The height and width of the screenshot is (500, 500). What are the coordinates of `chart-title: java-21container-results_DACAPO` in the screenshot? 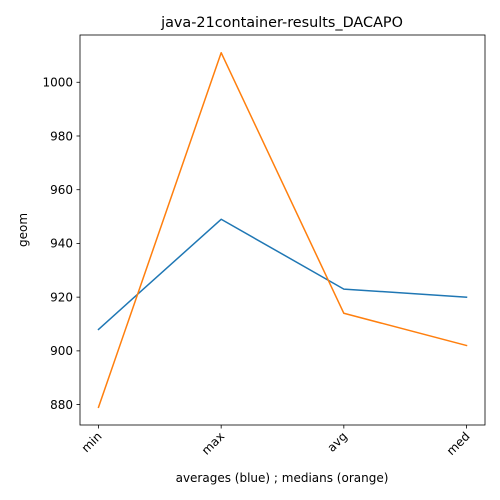 It's located at (281, 23).